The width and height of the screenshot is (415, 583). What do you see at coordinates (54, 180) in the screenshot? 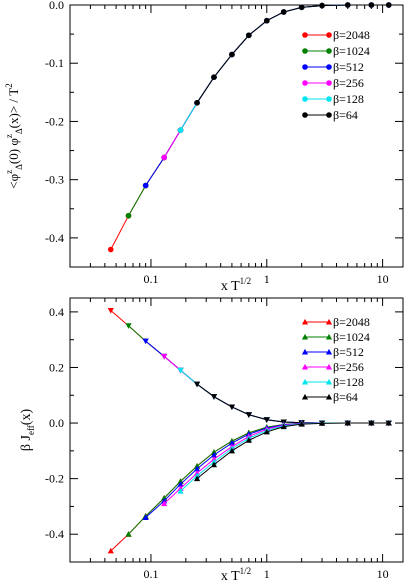
I see `y-tick-label: -0.3` at bounding box center [54, 180].